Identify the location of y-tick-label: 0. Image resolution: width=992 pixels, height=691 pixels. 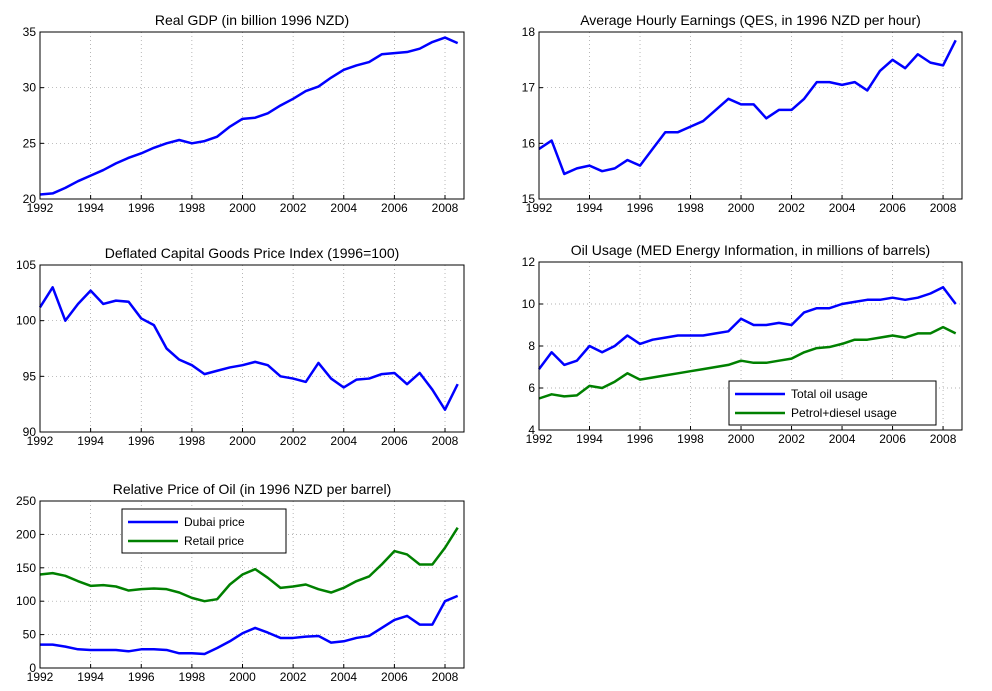
(32, 668).